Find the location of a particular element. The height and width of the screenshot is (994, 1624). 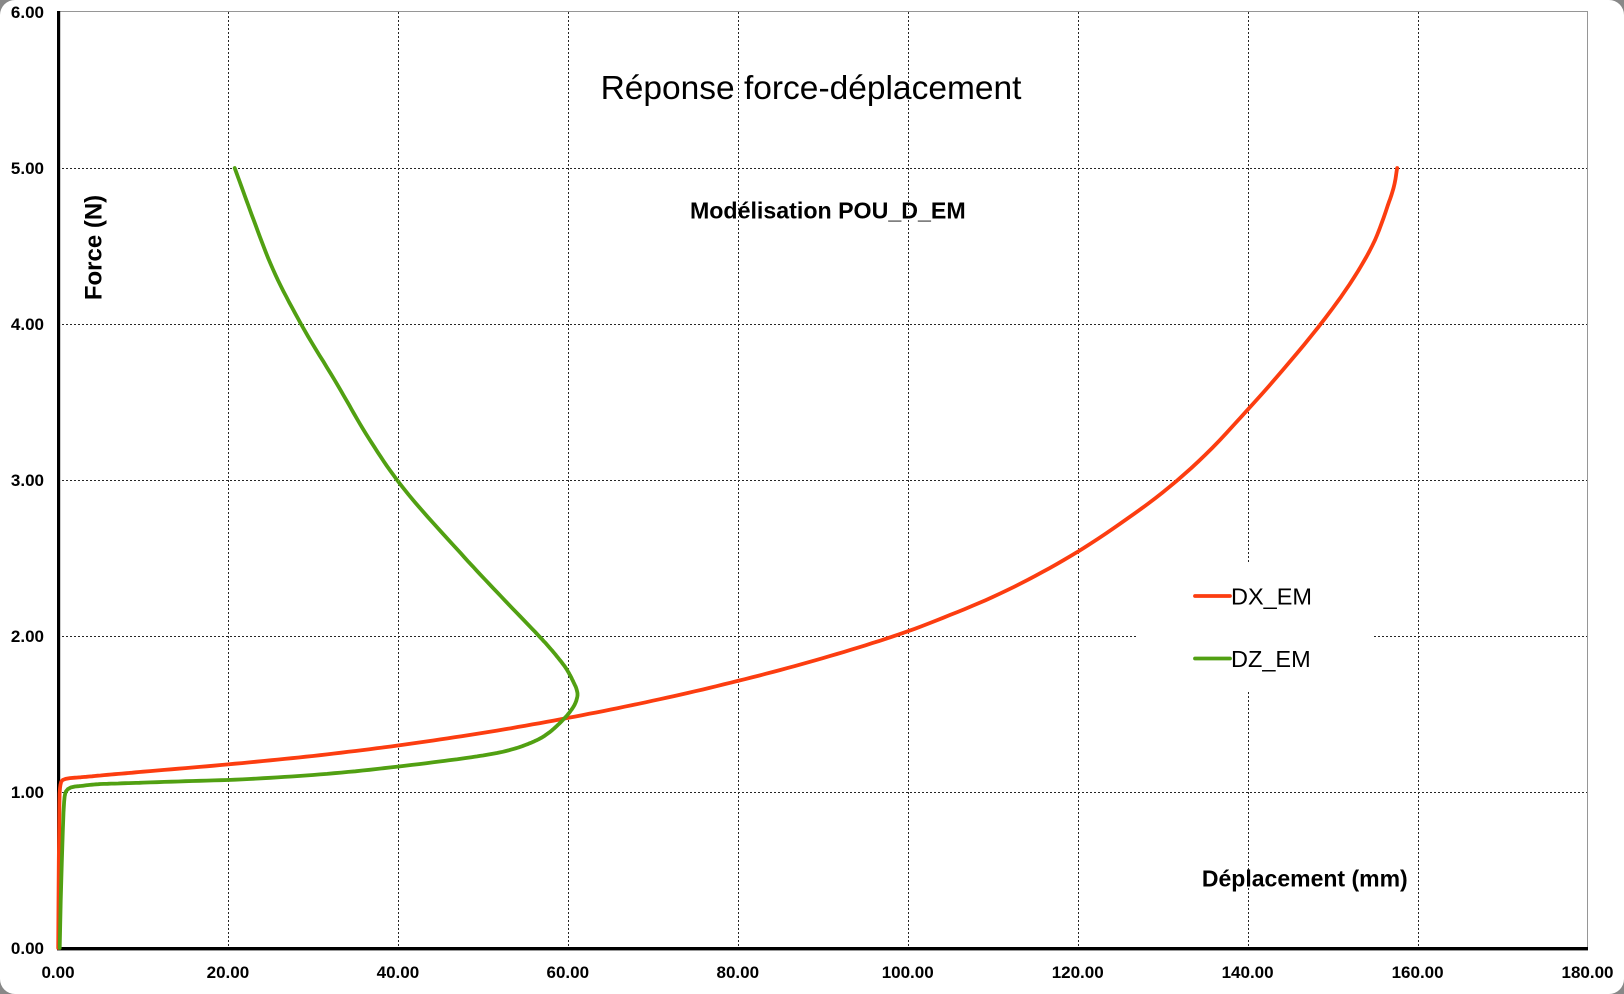

svg-text: 100.00 is located at coordinates (908, 972).